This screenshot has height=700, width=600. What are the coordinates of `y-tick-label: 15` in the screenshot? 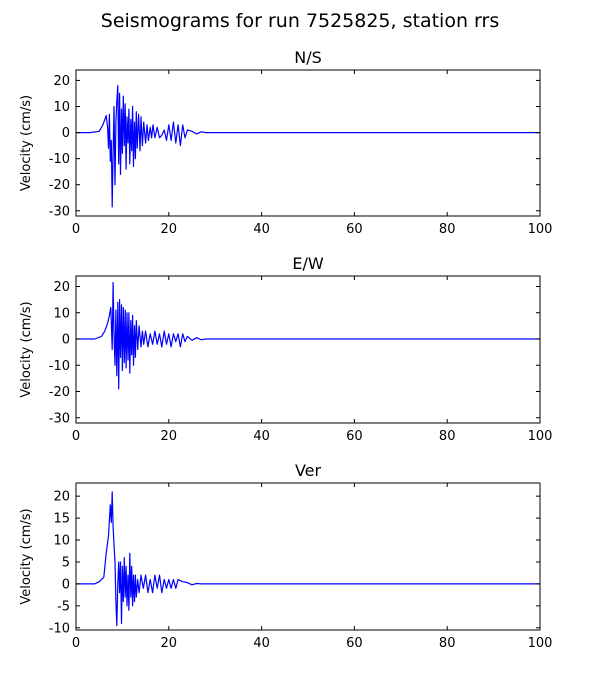 It's located at (61, 519).